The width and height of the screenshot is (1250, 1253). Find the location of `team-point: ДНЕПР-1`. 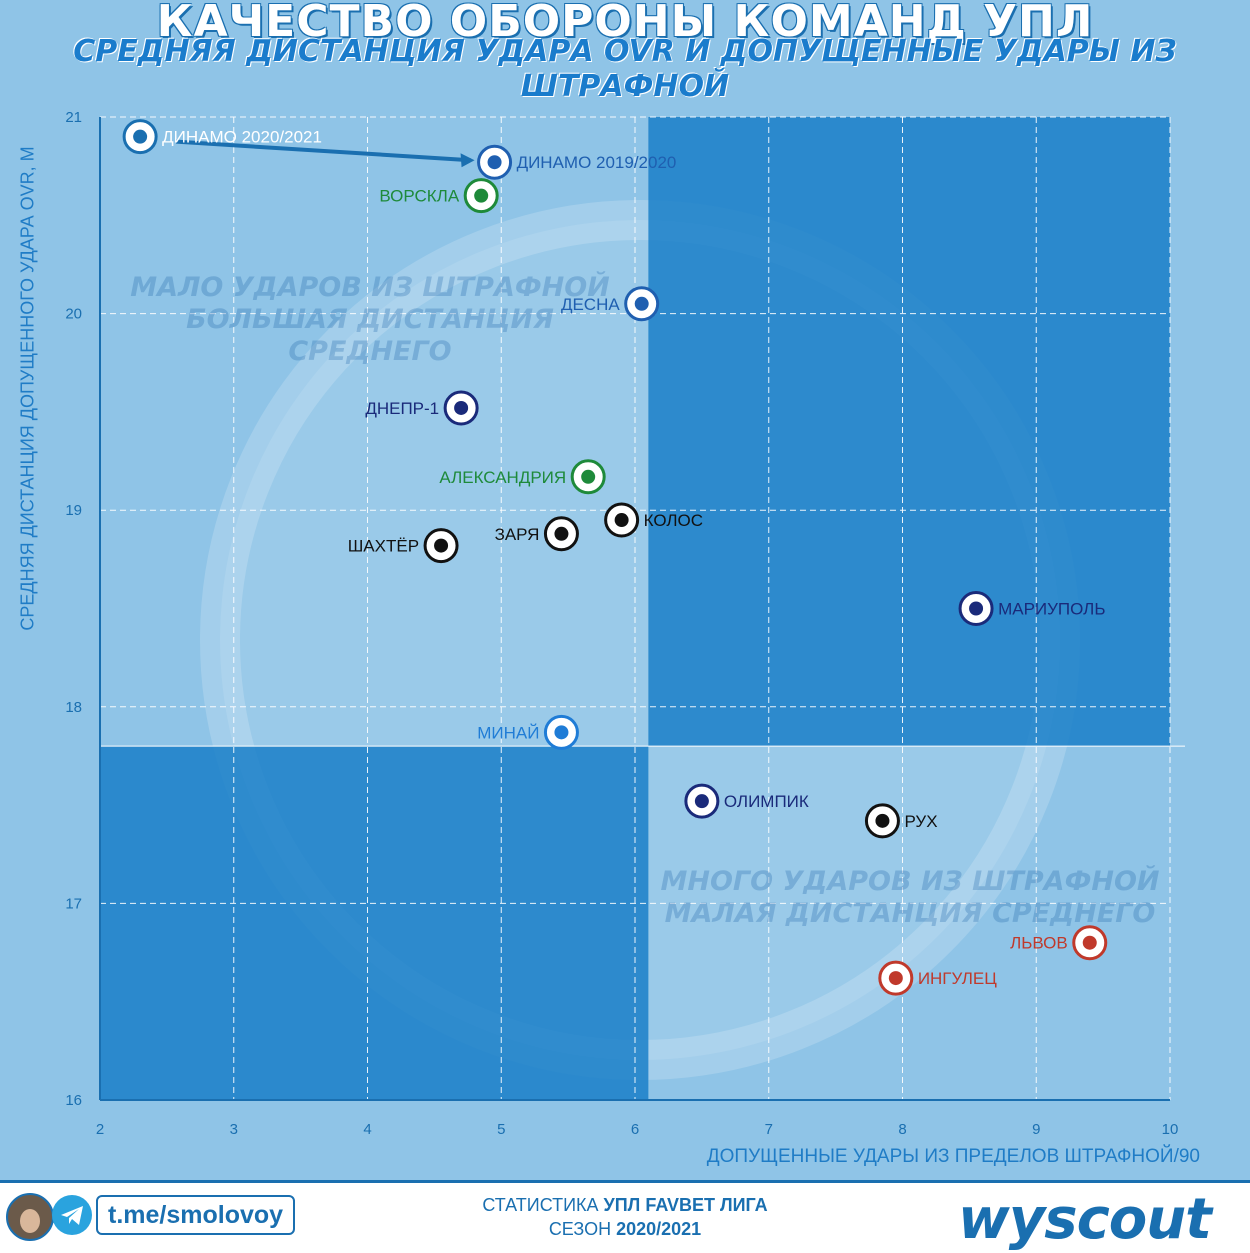

team-point: ДНЕПР-1 is located at coordinates (422, 408).